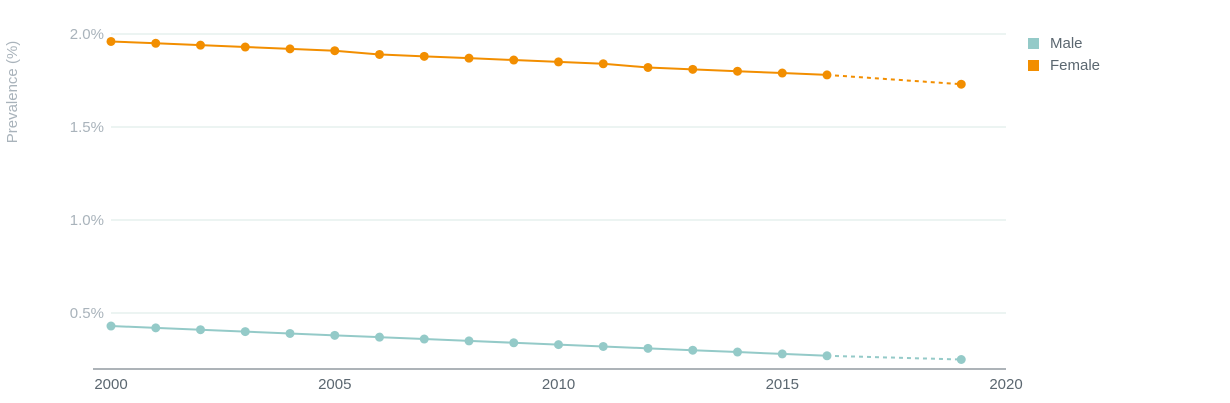  What do you see at coordinates (87, 34) in the screenshot?
I see `y-tick-label: 2.0%` at bounding box center [87, 34].